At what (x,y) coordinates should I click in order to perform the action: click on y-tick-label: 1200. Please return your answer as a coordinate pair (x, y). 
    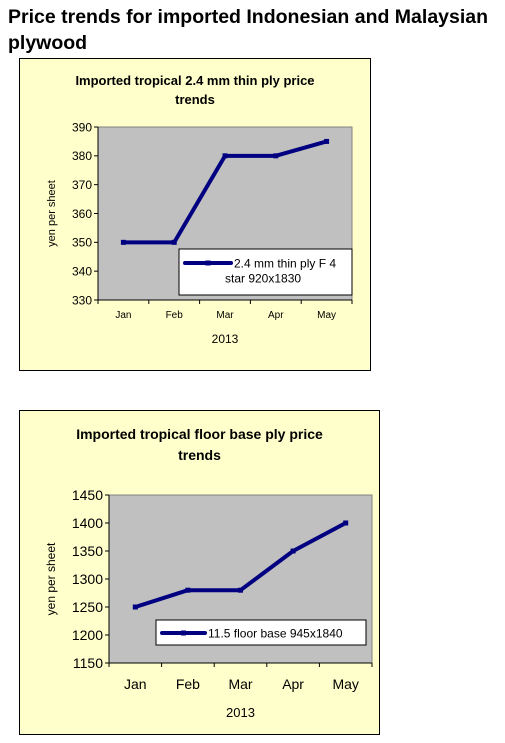
    Looking at the image, I should click on (87, 635).